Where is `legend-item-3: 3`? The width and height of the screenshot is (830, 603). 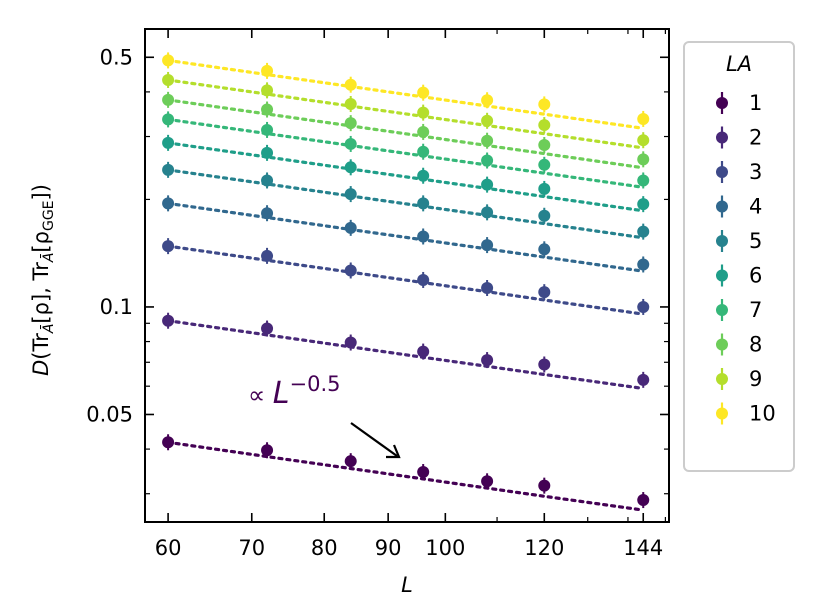 legend-item-3: 3 is located at coordinates (739, 172).